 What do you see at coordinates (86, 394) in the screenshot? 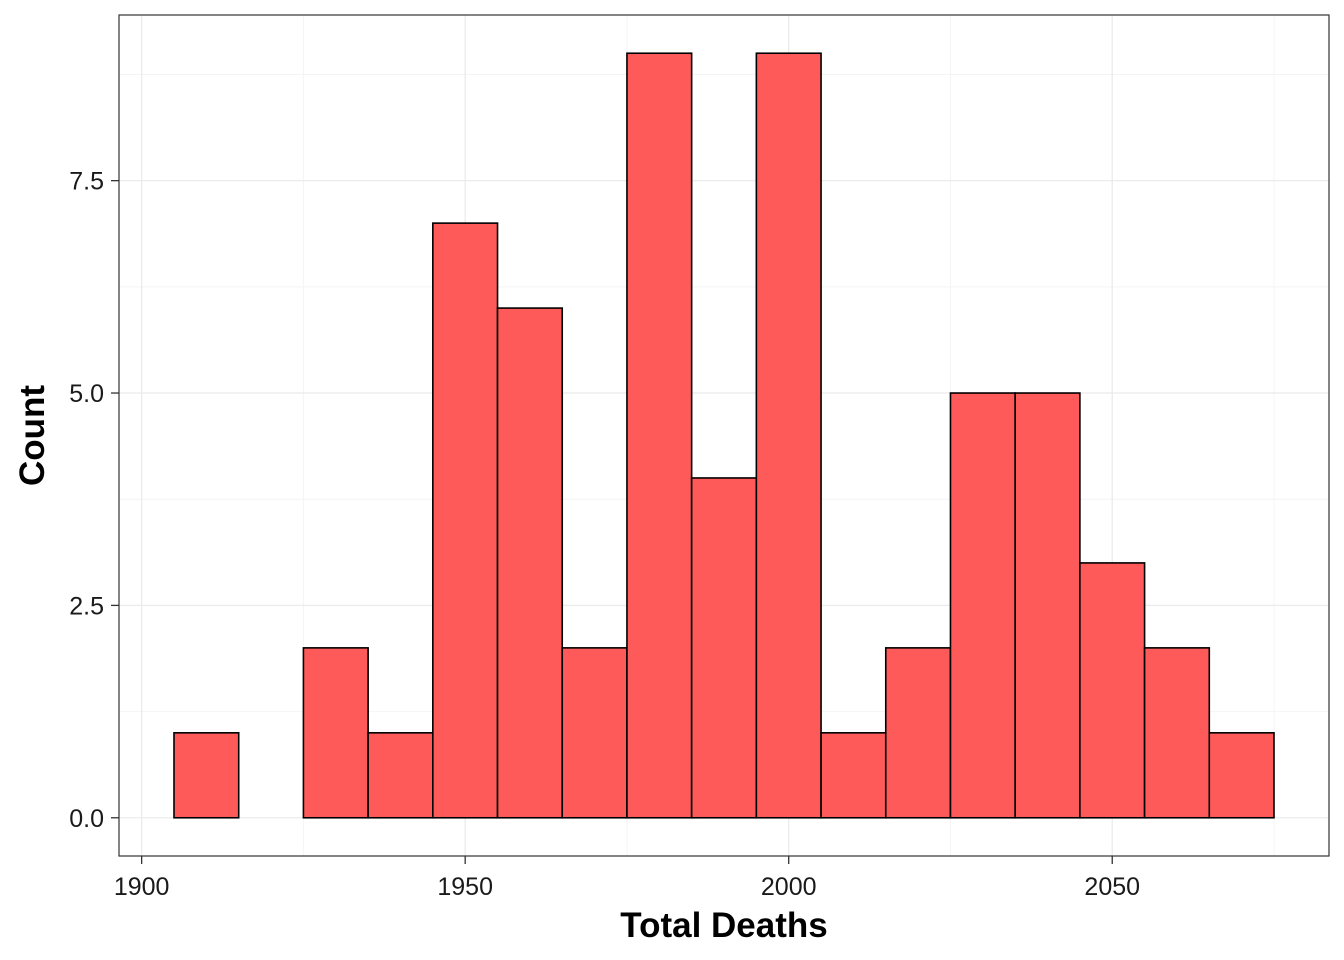
I see `y-tick-label: 5.0` at bounding box center [86, 394].